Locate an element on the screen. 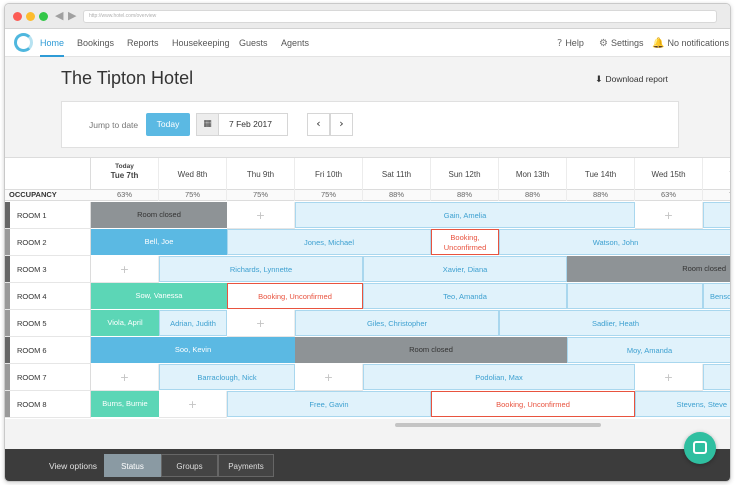 Image resolution: width=735 pixels, height=485 pixels. gear-icon: ⚙ is located at coordinates (603, 43).